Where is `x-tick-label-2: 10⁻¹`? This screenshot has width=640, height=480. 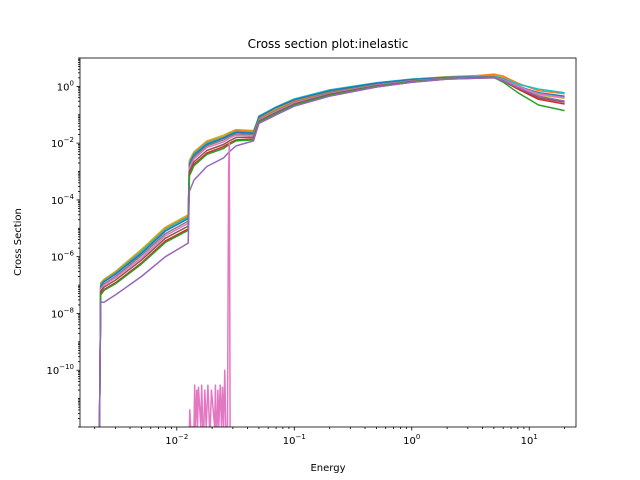 x-tick-label-2: 10⁻¹ is located at coordinates (294, 440).